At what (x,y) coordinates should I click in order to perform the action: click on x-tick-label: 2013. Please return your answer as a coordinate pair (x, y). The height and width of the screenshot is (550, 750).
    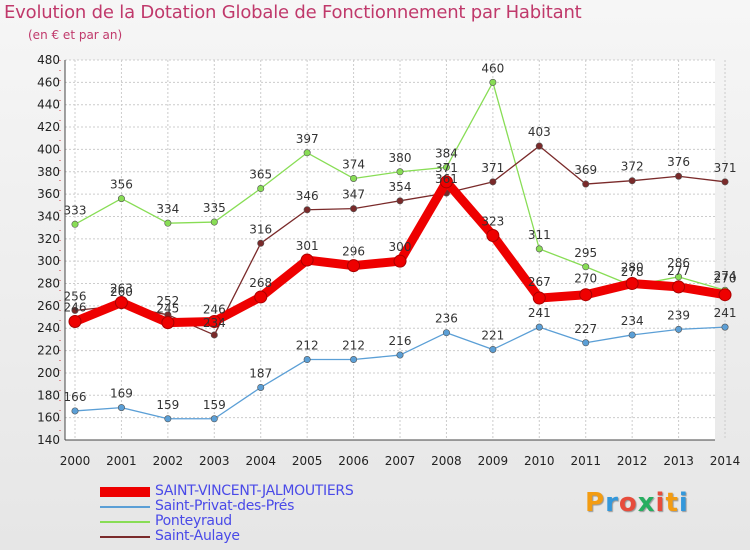
    Looking at the image, I should click on (678, 461).